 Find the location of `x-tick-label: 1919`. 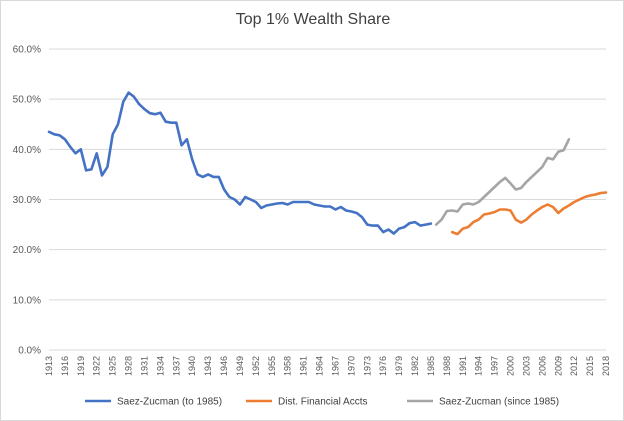

x-tick-label: 1919 is located at coordinates (81, 366).